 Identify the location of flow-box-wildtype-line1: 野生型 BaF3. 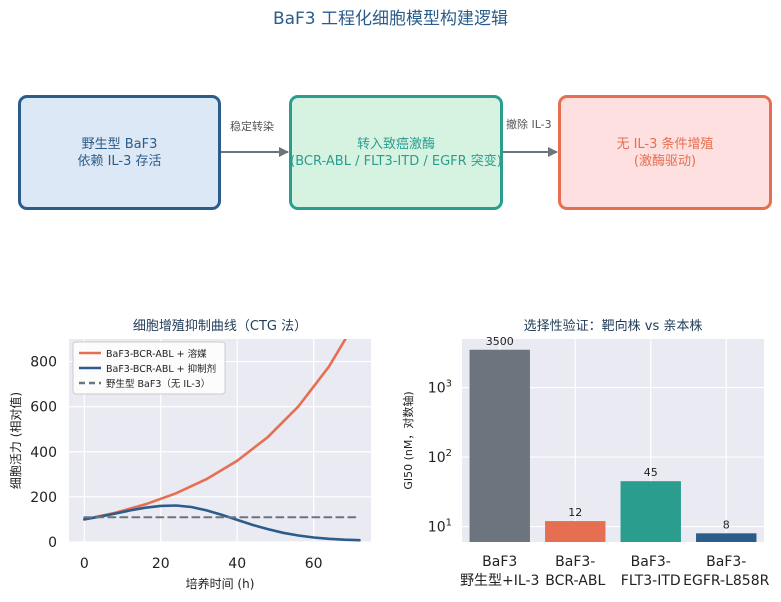
(119, 144).